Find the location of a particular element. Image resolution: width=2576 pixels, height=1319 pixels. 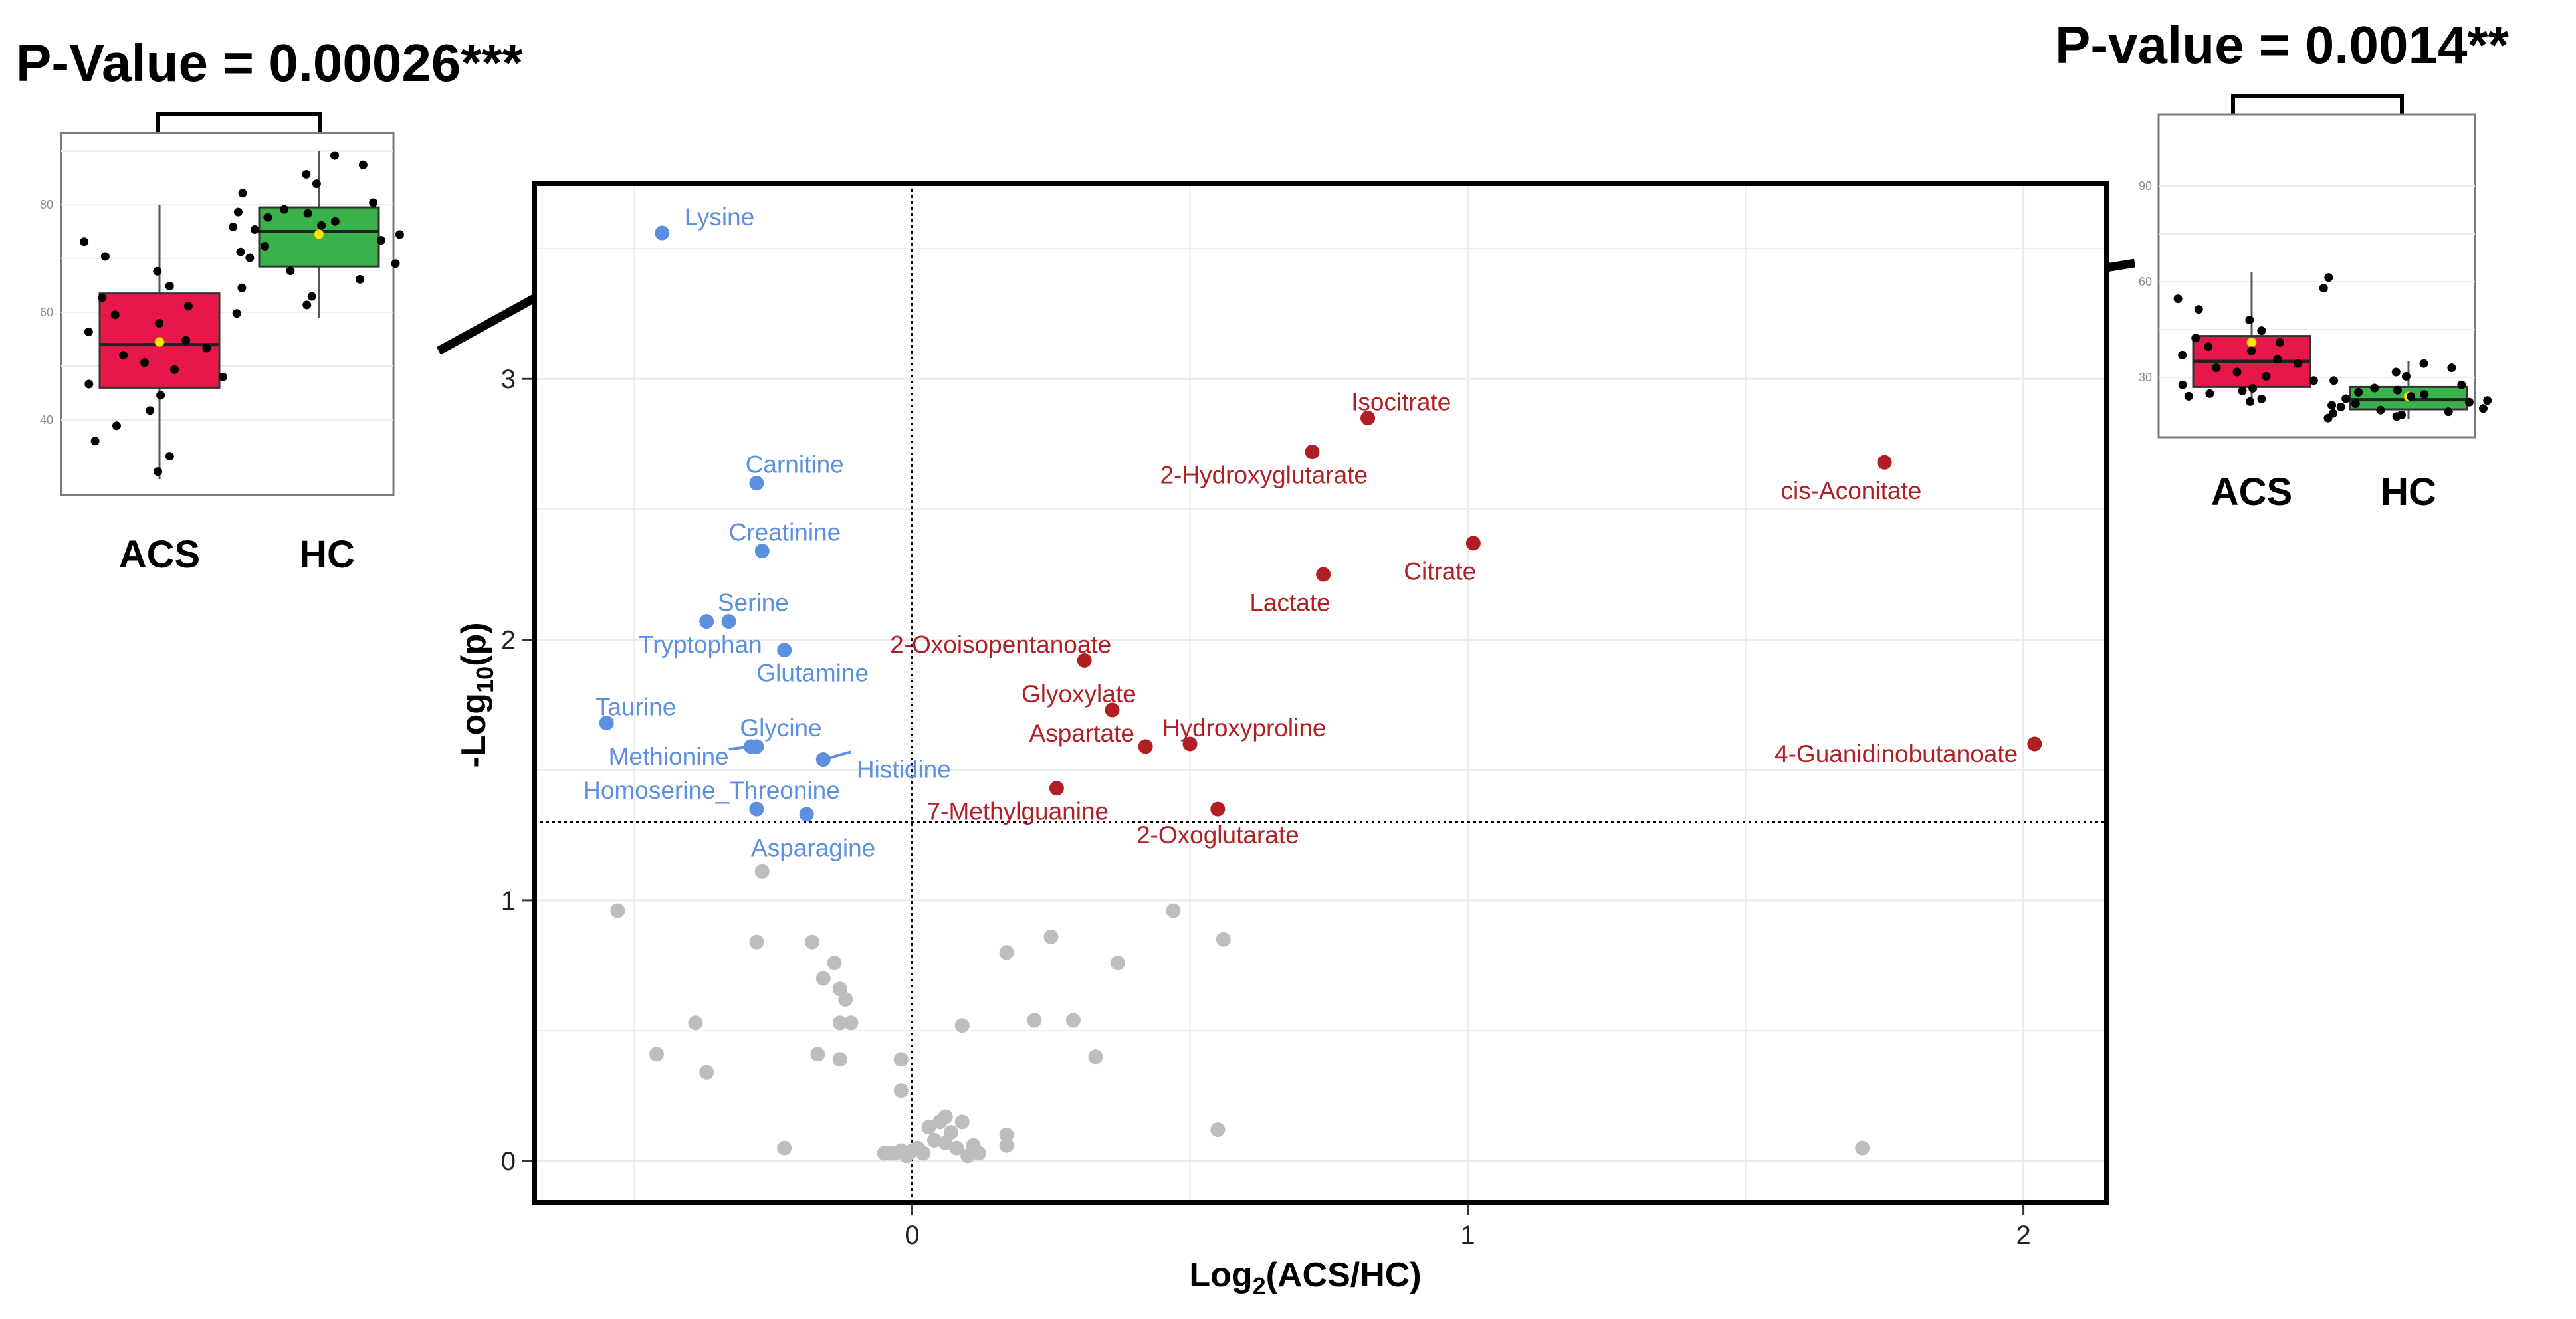

x-tick-label: 2 is located at coordinates (2023, 1235).